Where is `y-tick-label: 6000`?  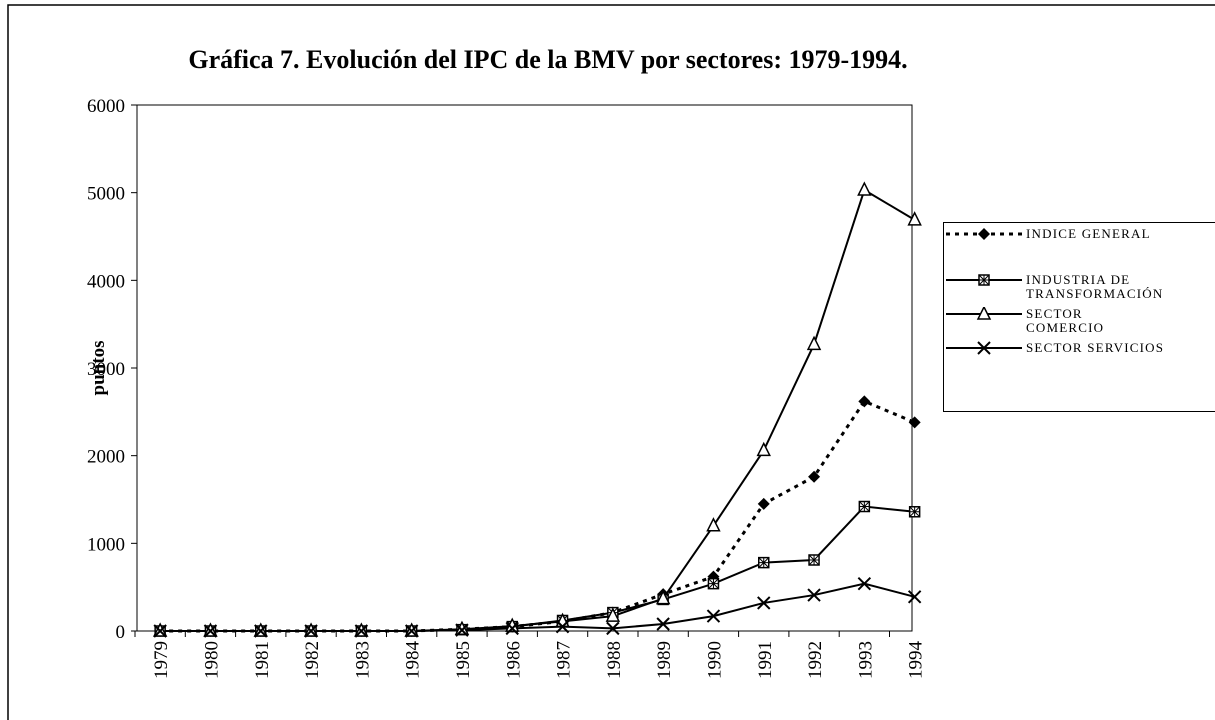
y-tick-label: 6000 is located at coordinates (106, 106).